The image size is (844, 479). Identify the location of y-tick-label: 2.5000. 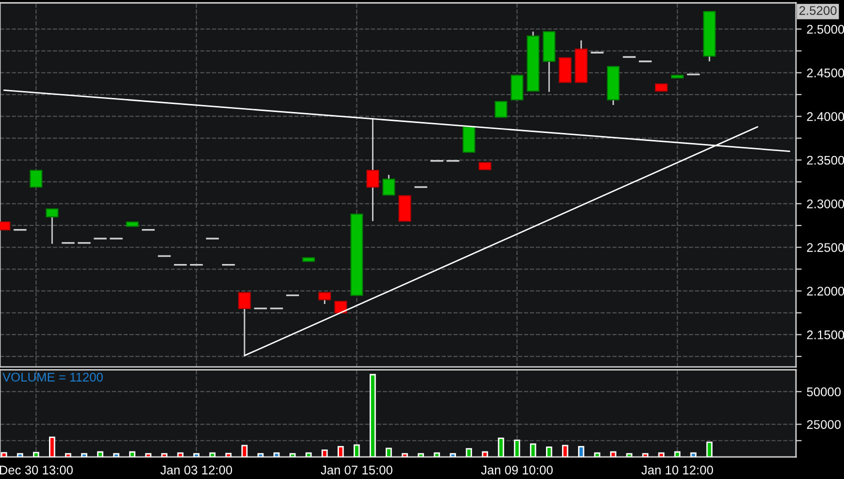
(825, 29).